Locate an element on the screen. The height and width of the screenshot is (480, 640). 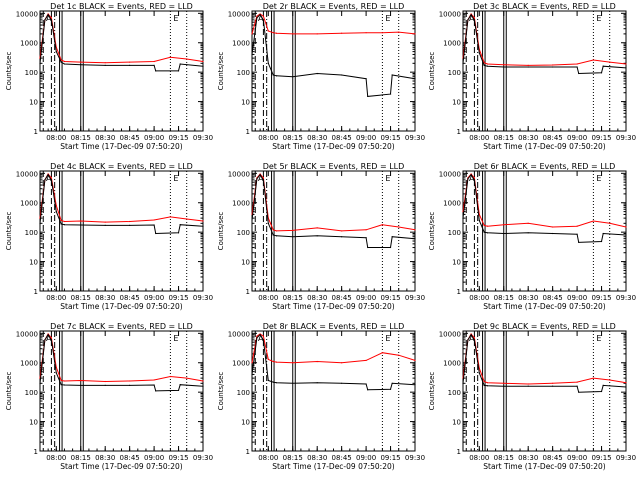
y-tick-label: 10000 is located at coordinates (27, 174).